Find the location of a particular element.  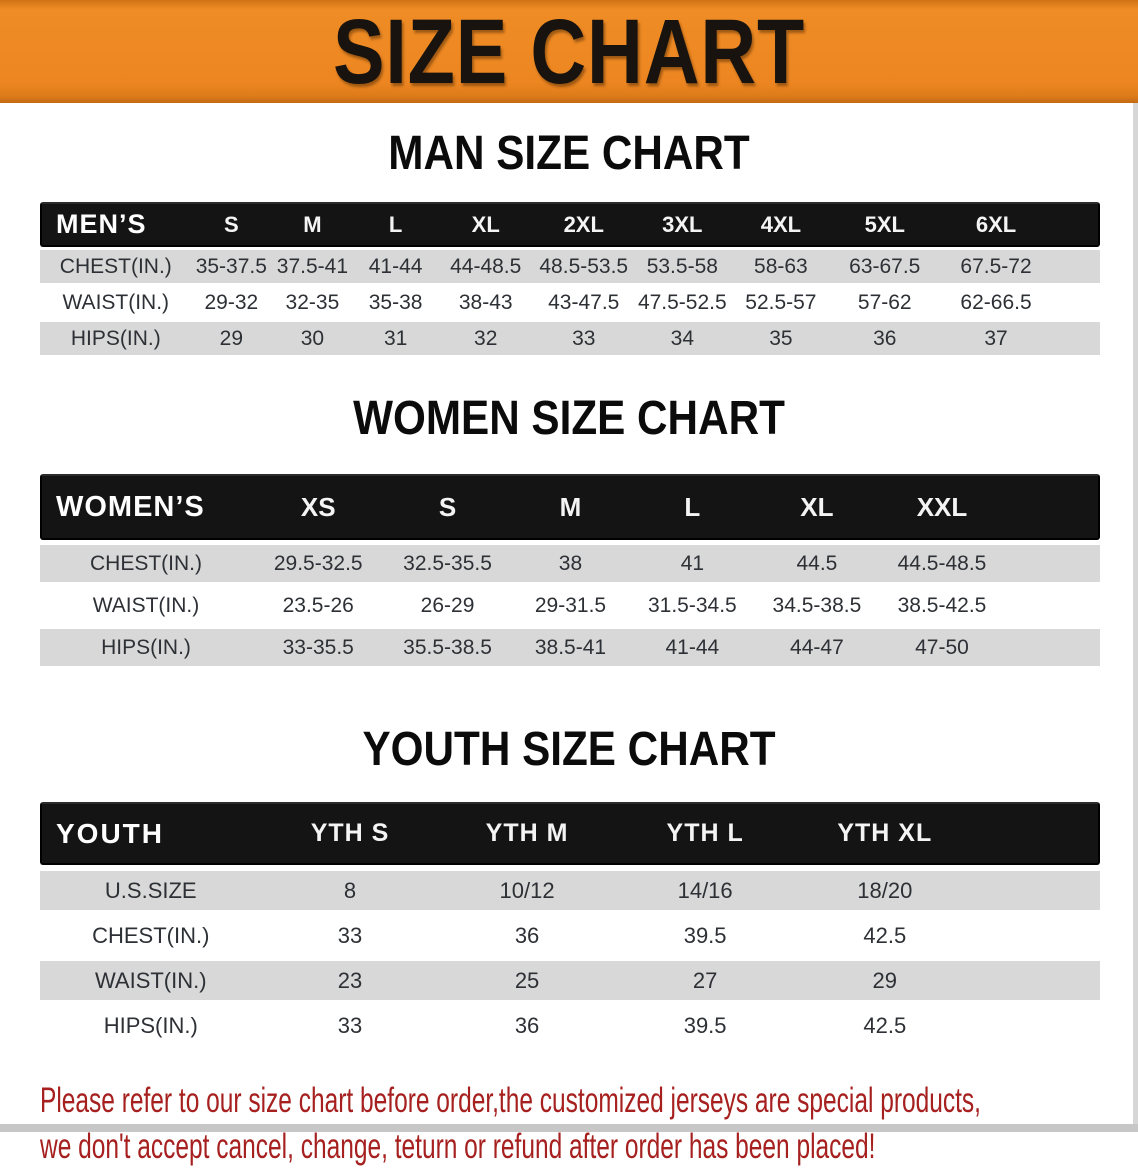

measurement-value-cell: 32-35 is located at coordinates (312, 302).